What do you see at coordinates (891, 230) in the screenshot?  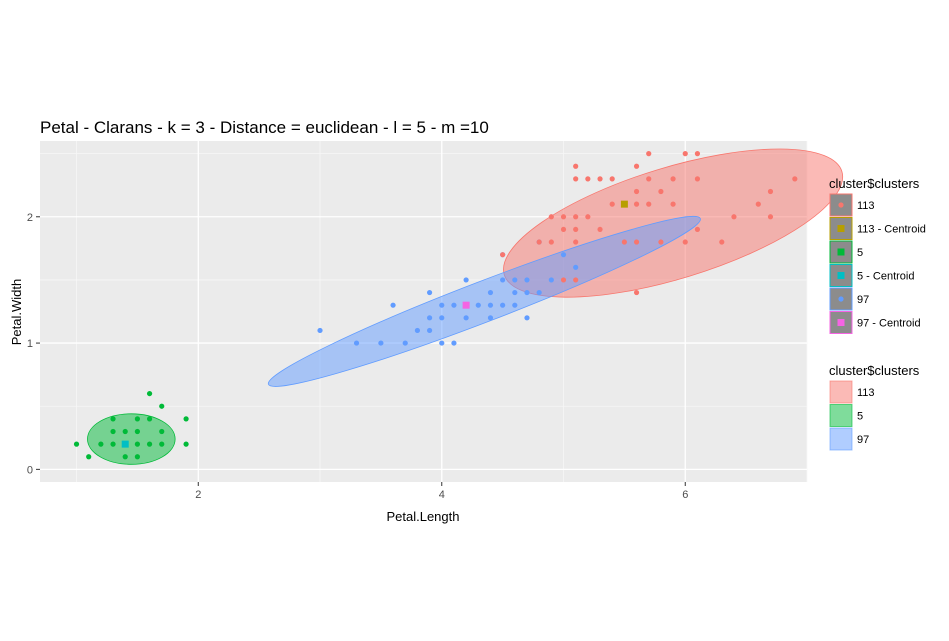 I see `legend-color-label: 113 - Centroid` at bounding box center [891, 230].